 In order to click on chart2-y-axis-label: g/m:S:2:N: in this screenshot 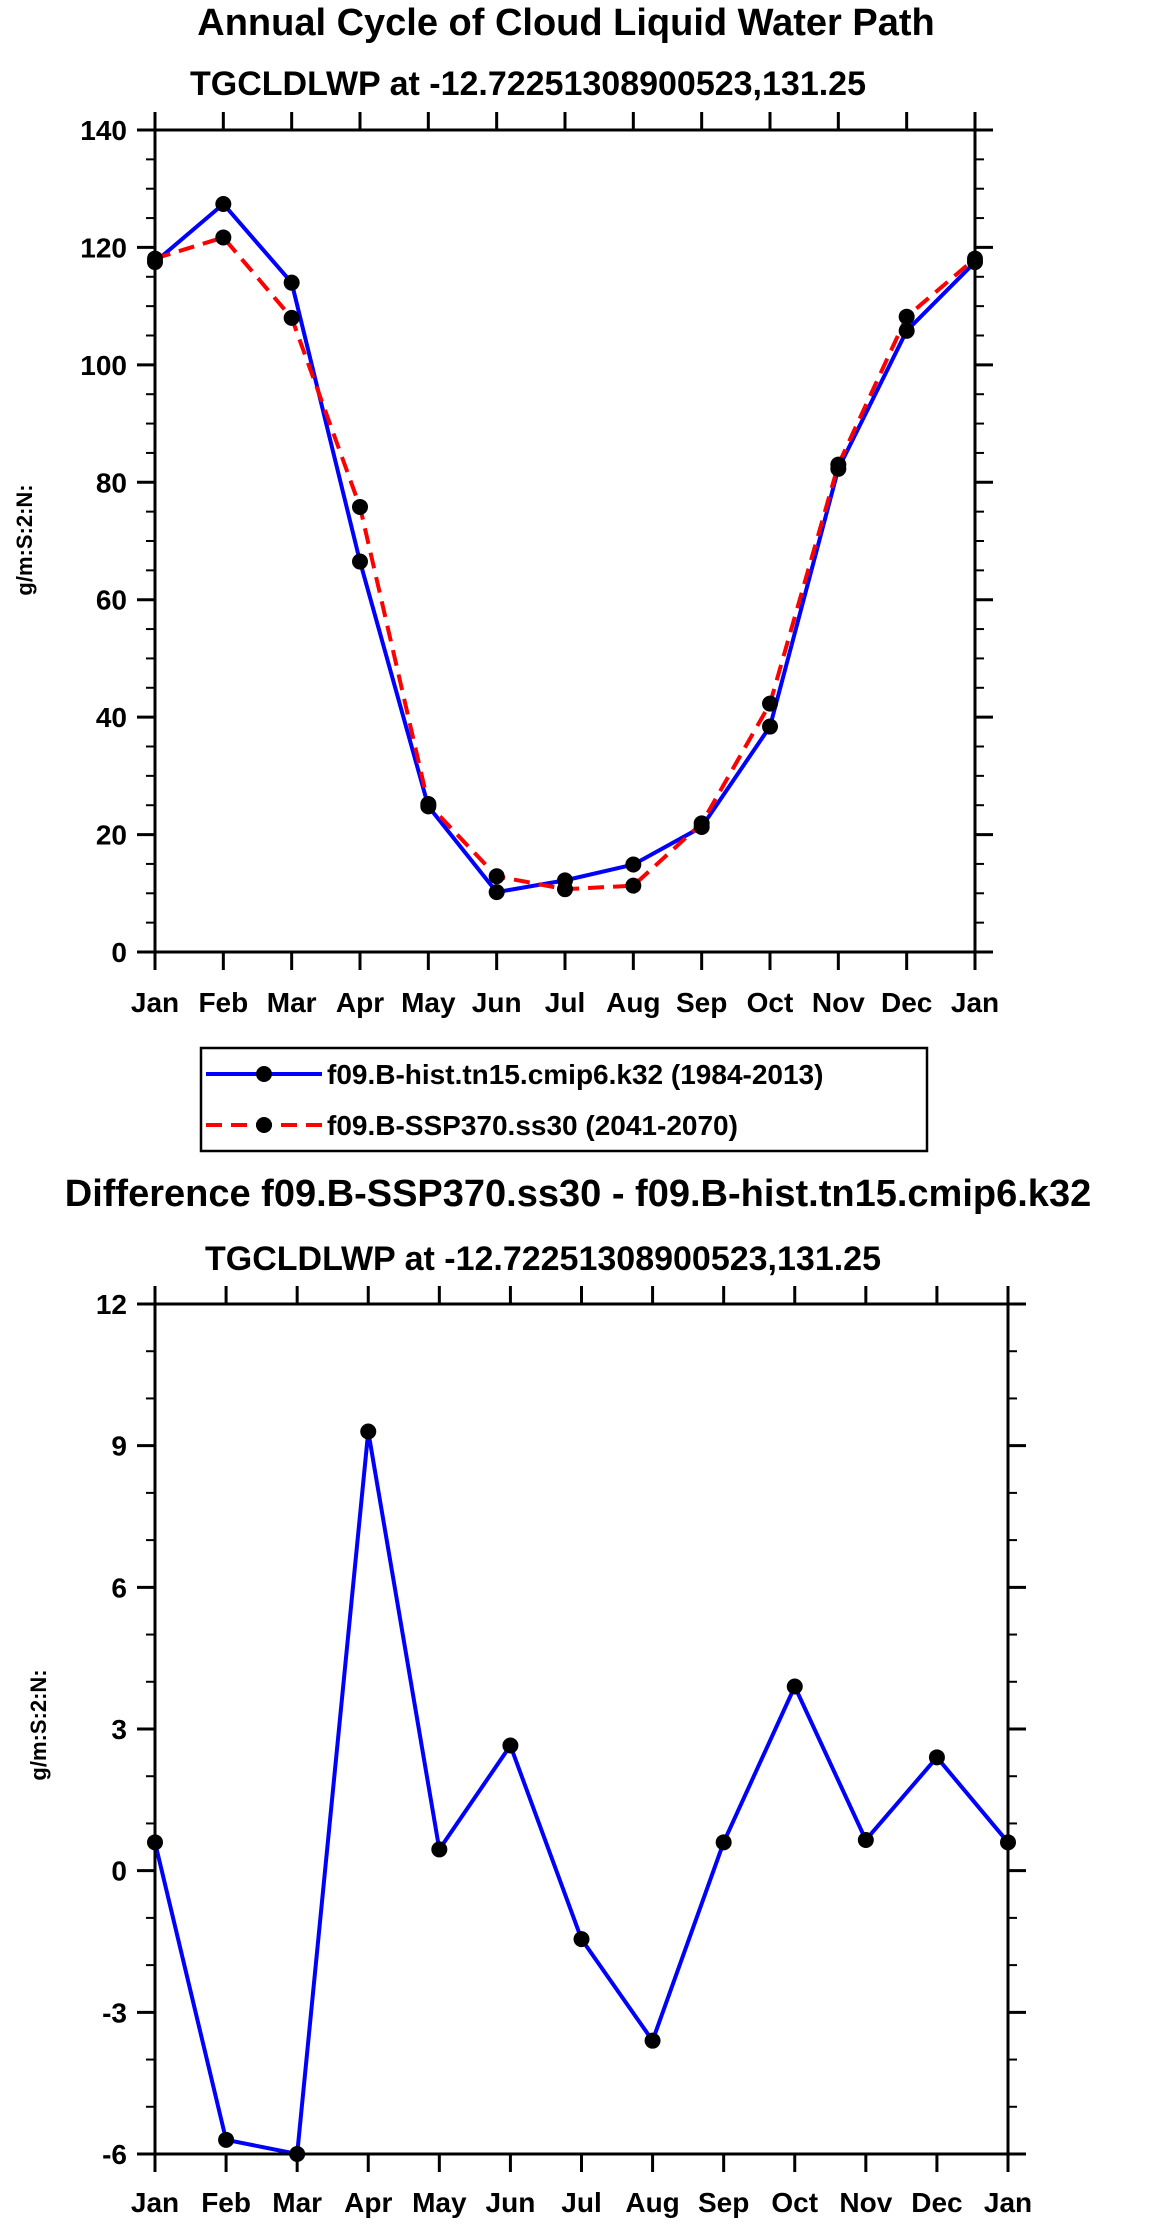, I will do `click(38, 1724)`.